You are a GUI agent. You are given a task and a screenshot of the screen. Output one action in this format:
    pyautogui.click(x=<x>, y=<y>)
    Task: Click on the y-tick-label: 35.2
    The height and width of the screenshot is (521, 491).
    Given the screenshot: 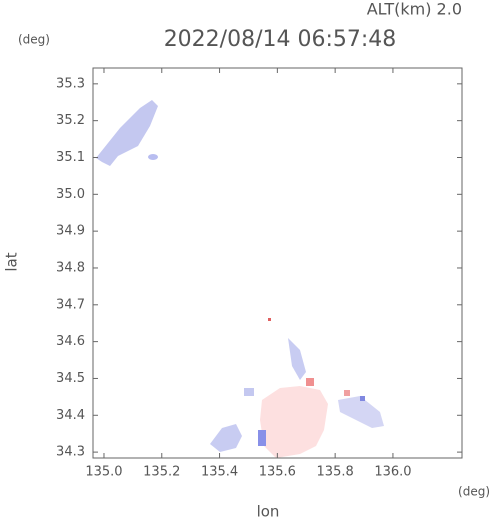 What is the action you would take?
    pyautogui.click(x=70, y=120)
    